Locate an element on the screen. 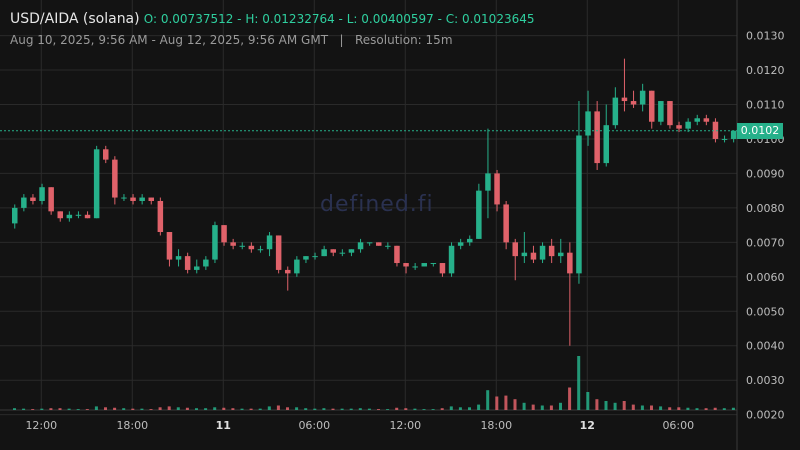 The image size is (800, 450). price-tick-label: 0.0110 is located at coordinates (765, 104).